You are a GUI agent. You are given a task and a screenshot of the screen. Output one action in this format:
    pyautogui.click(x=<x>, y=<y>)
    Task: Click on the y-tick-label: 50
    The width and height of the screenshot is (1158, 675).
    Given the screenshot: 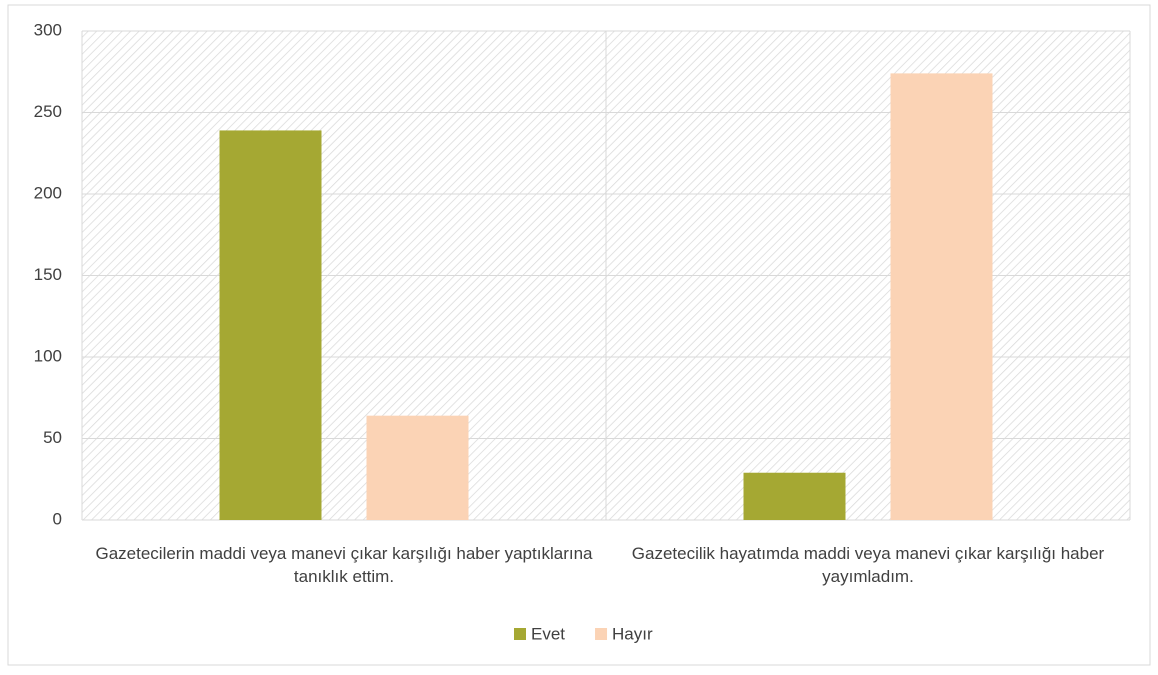 What is the action you would take?
    pyautogui.click(x=52, y=437)
    